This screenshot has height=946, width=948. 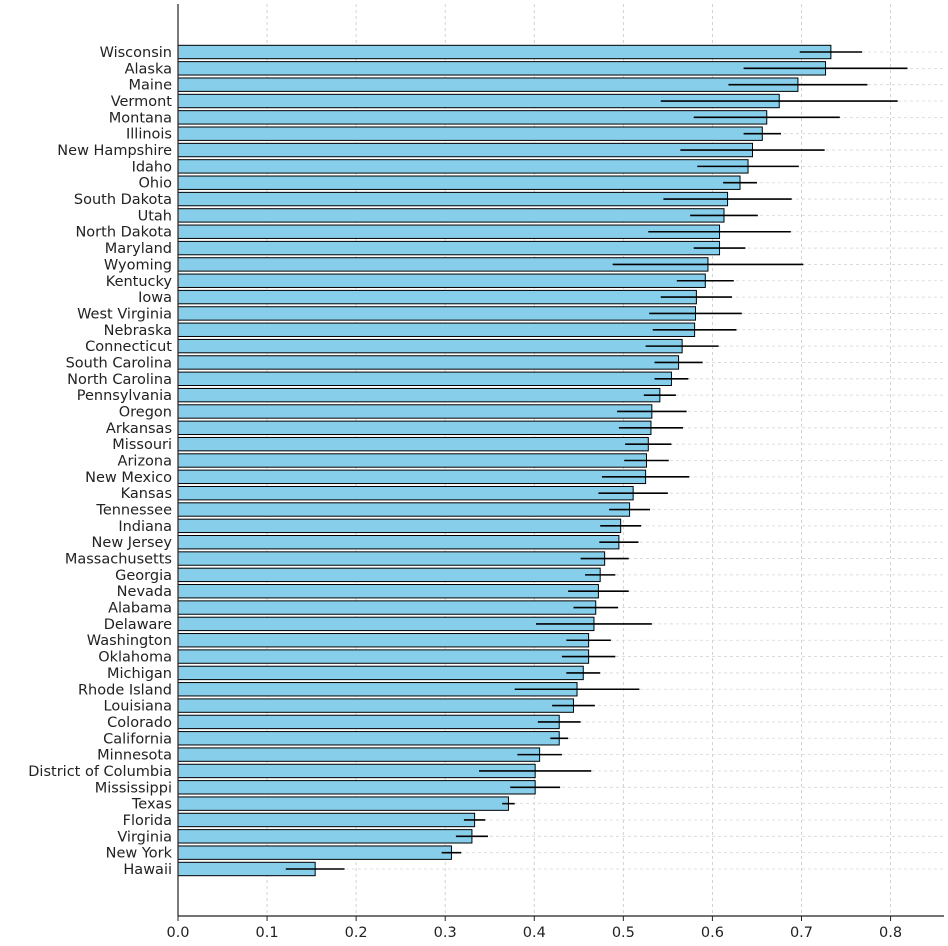 I want to click on x-tick-label: 0.4, so click(x=534, y=933).